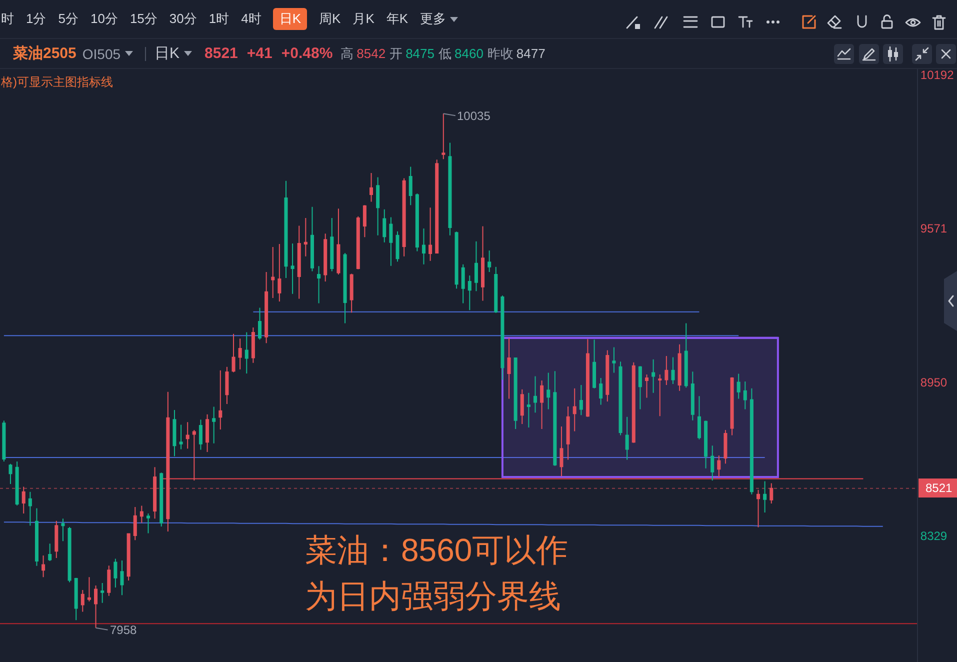 This screenshot has height=662, width=957. Describe the element at coordinates (371, 53) in the screenshot. I see `text: 8542` at that location.